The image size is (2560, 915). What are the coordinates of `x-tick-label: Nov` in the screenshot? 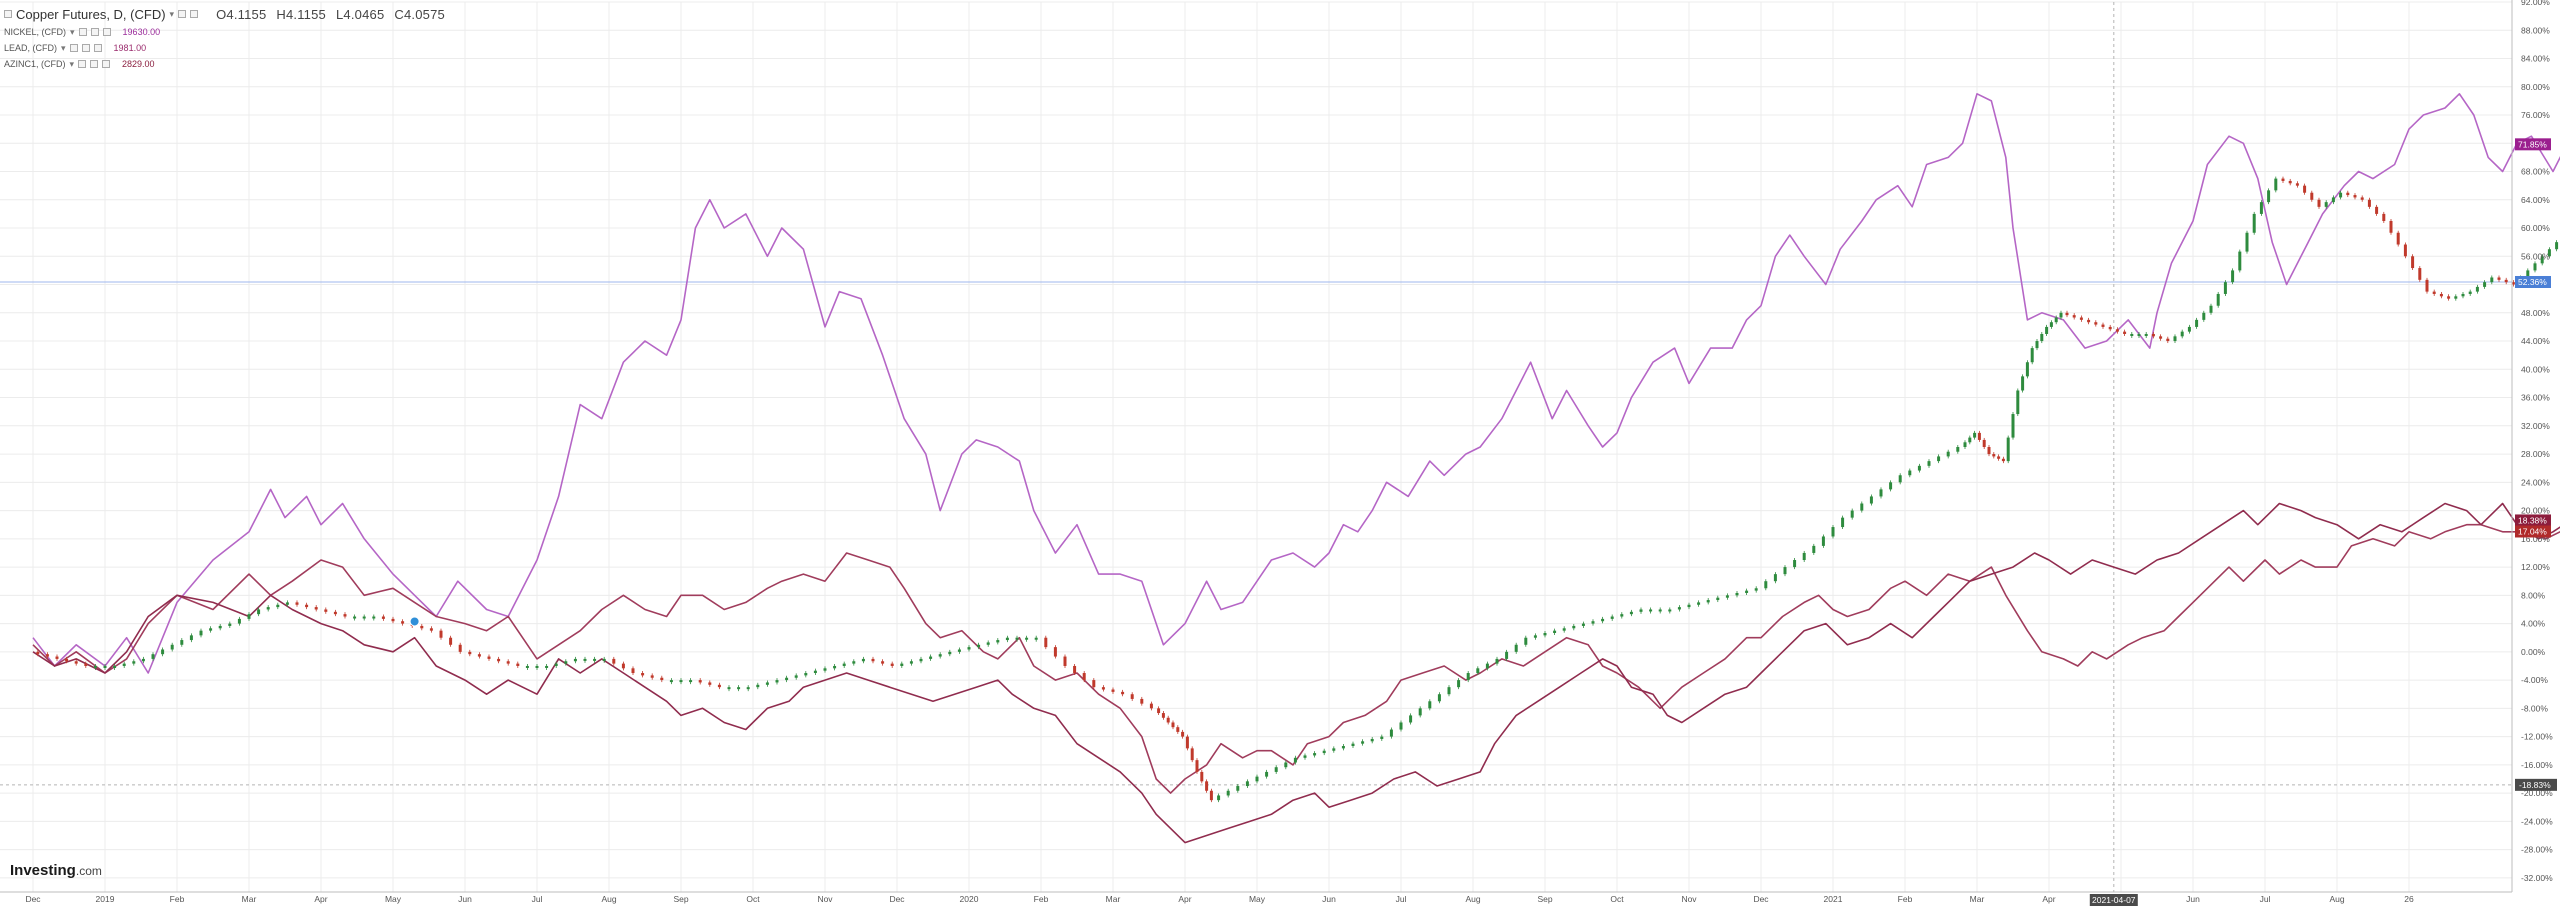 It's located at (825, 899).